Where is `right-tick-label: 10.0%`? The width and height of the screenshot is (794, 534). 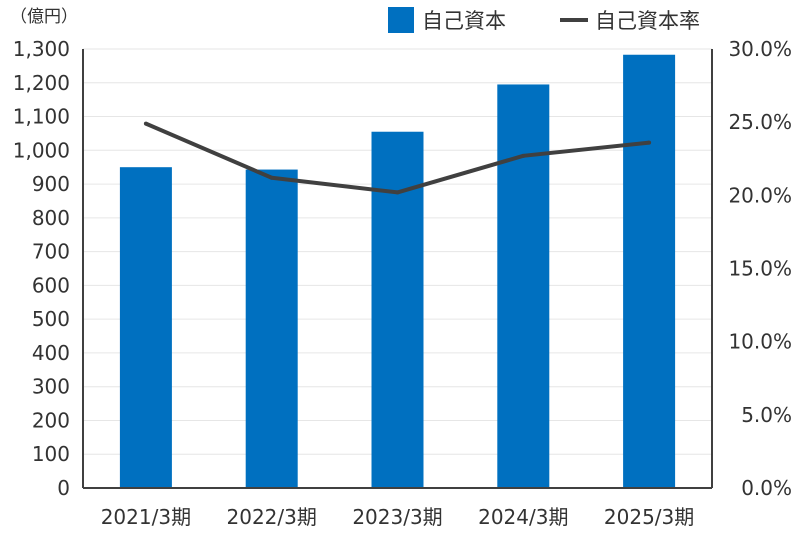
right-tick-label: 10.0% is located at coordinates (760, 342).